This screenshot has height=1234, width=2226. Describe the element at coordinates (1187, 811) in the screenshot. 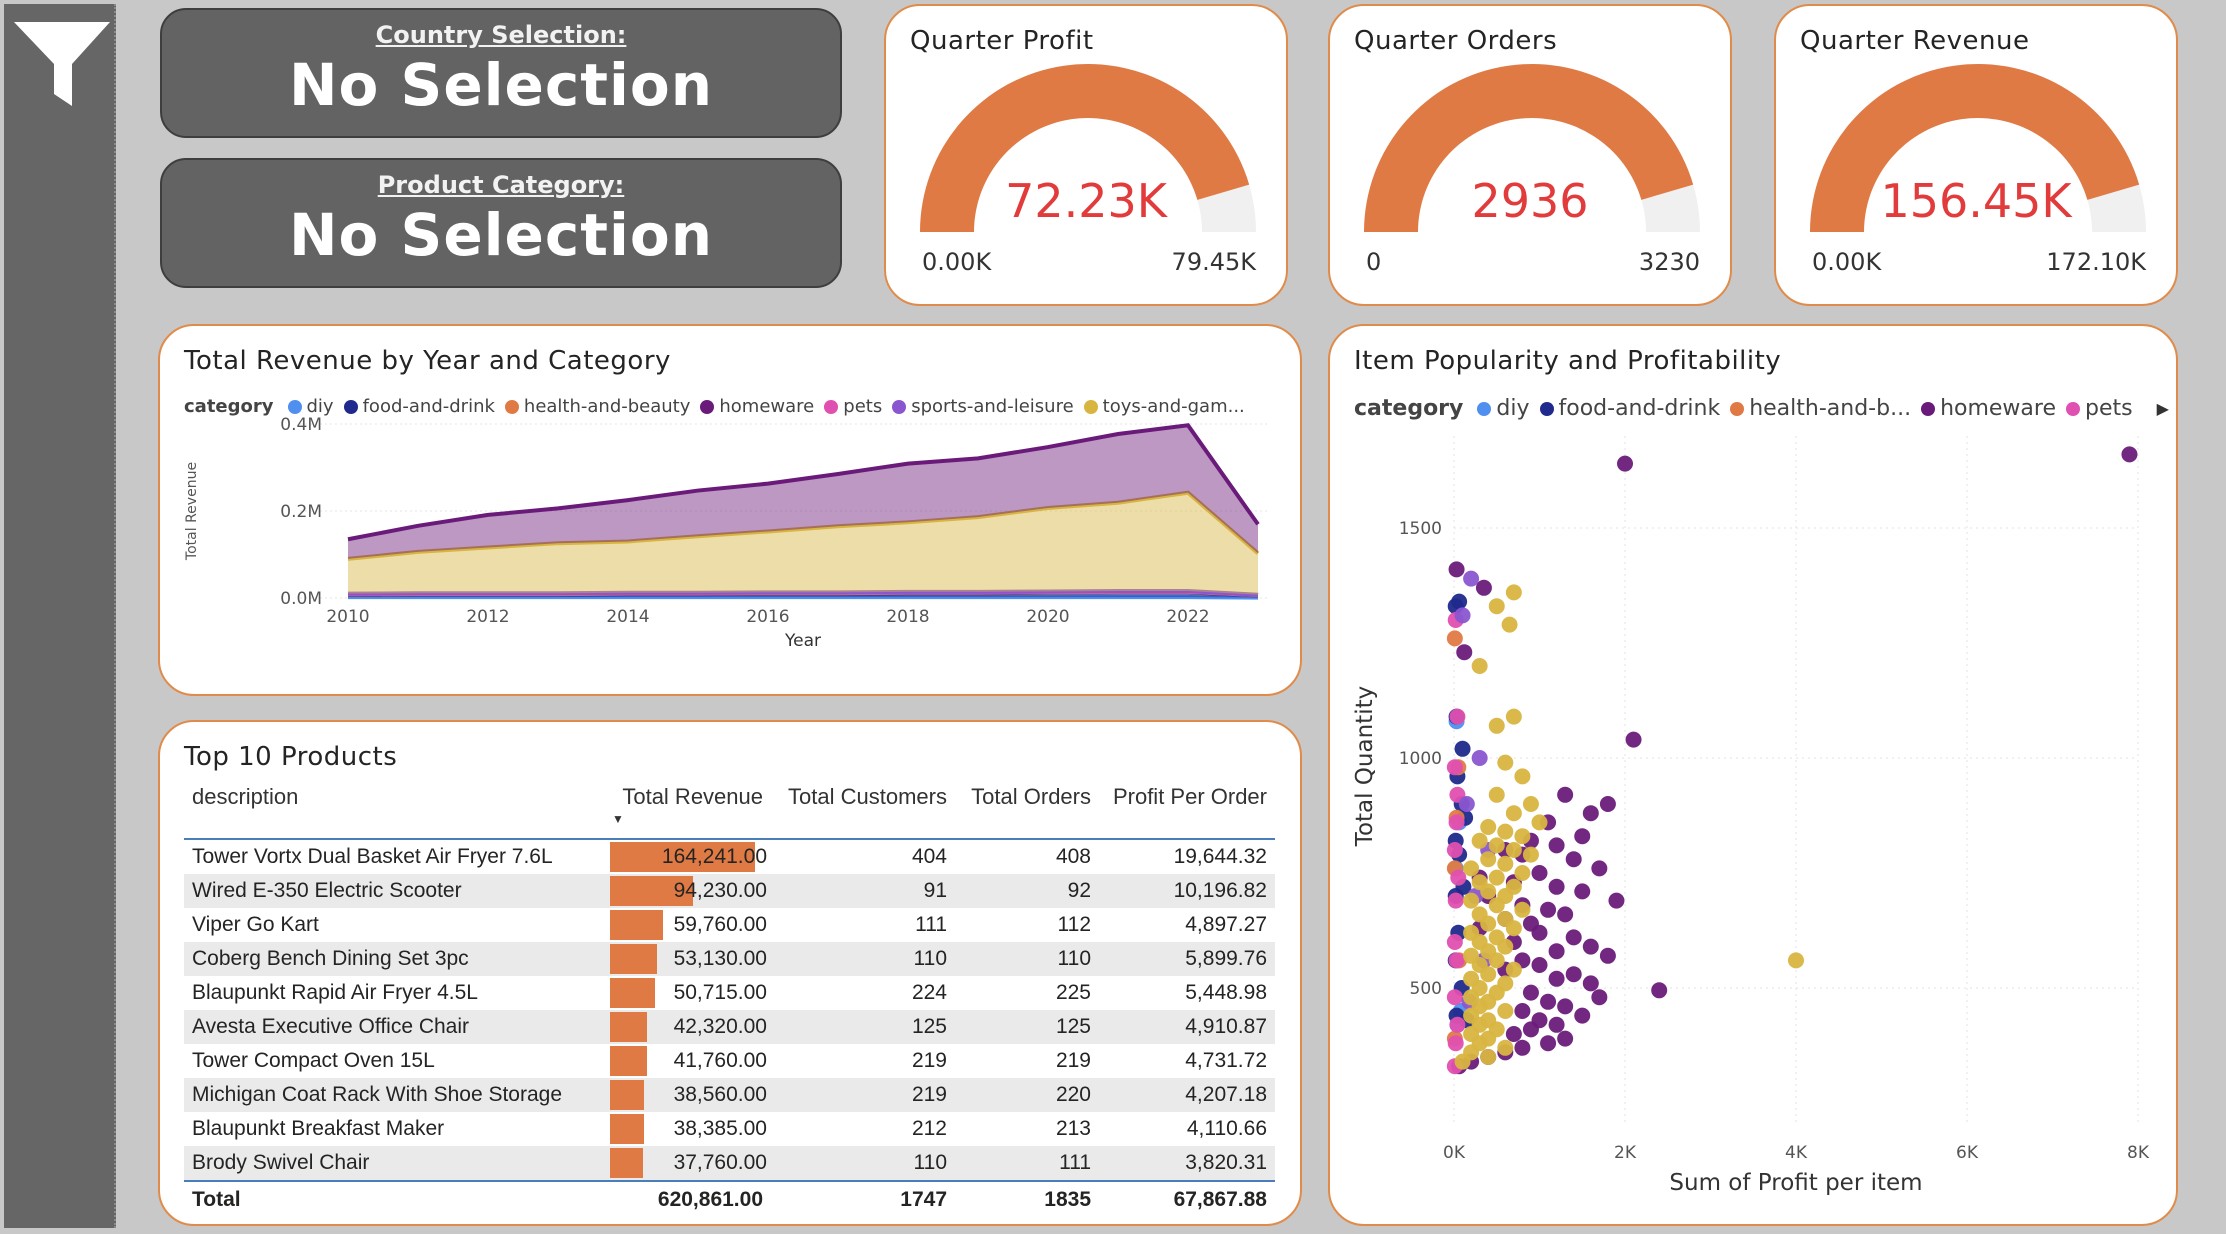

I see `column-header-profit-per-order: Profit Per Order` at that location.